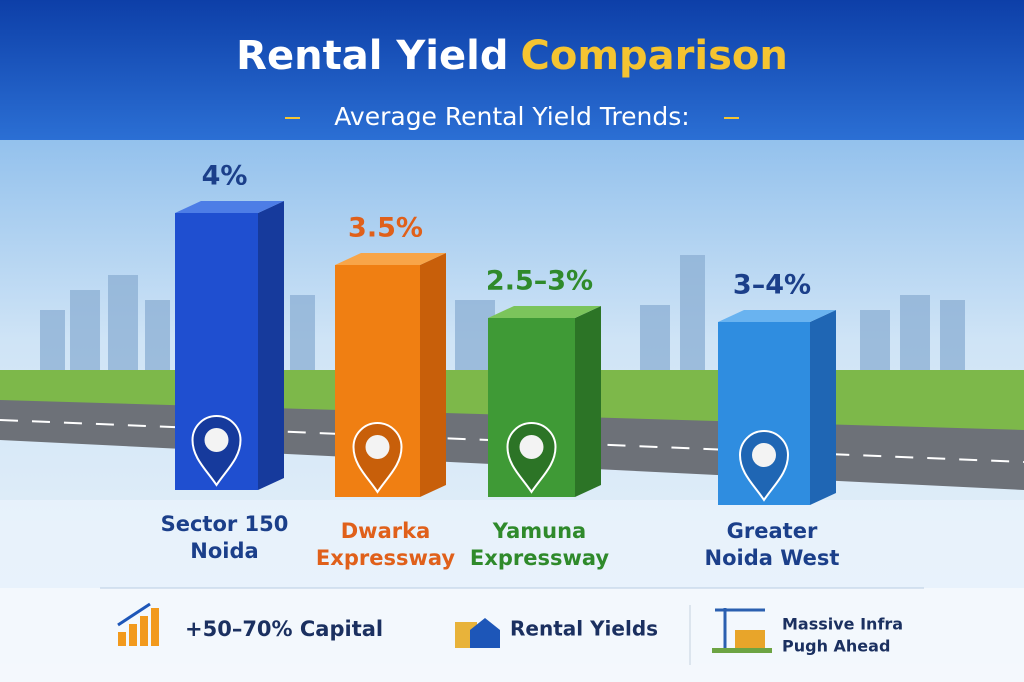 This screenshot has height=682, width=1024. What do you see at coordinates (772, 531) in the screenshot?
I see `bar-name: Greater` at bounding box center [772, 531].